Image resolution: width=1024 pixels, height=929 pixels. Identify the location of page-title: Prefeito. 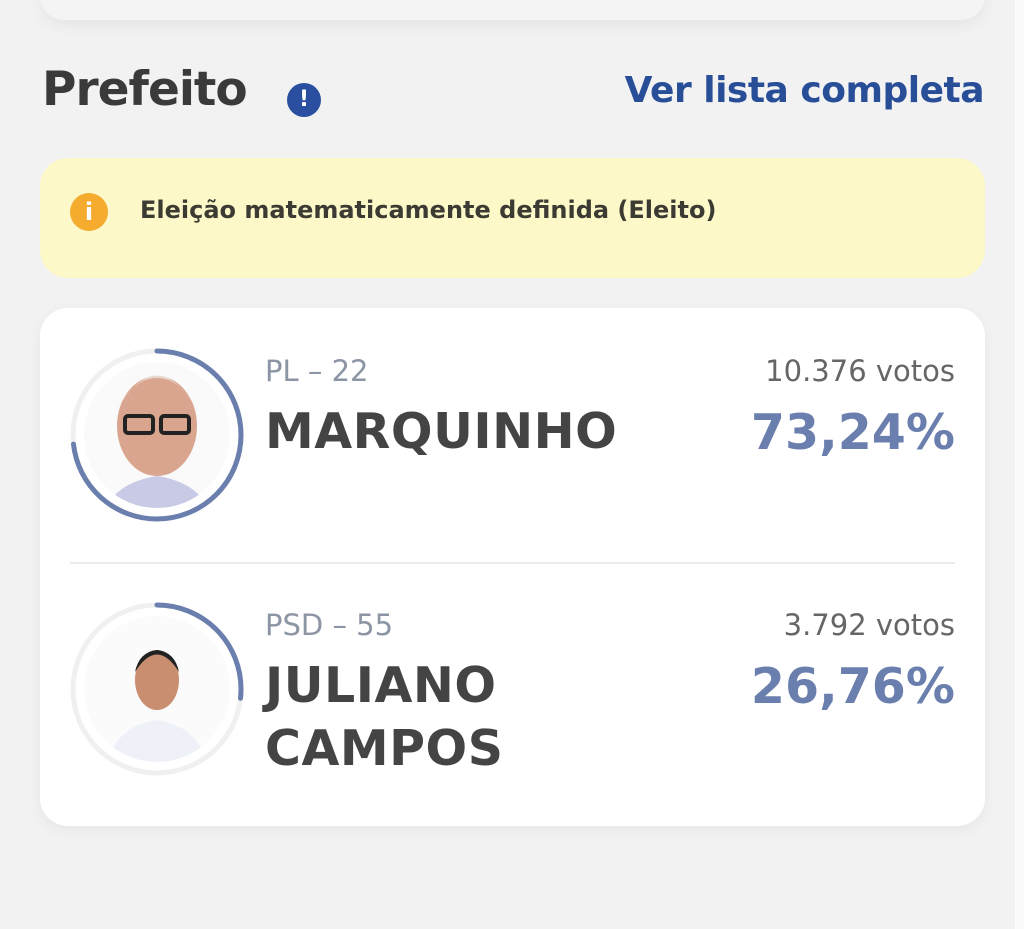
(145, 89).